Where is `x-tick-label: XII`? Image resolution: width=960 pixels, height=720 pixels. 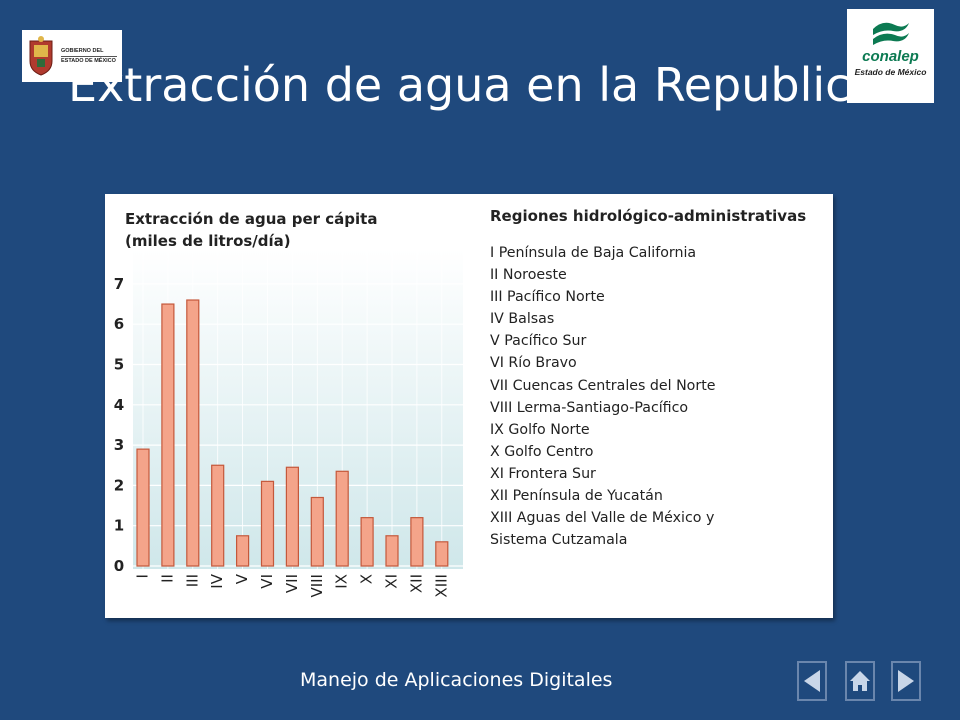 x-tick-label: XII is located at coordinates (416, 583).